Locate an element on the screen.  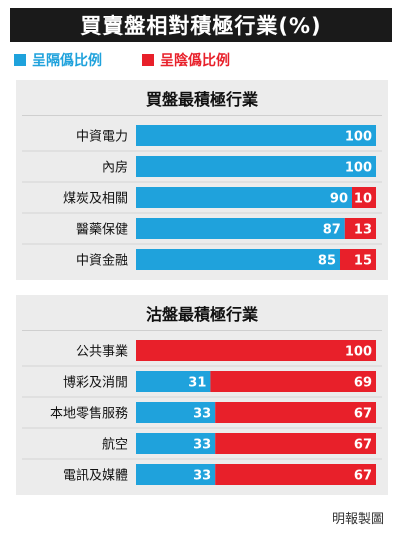
legend-item-blue: 呈隔僞比例 is located at coordinates (58, 60).